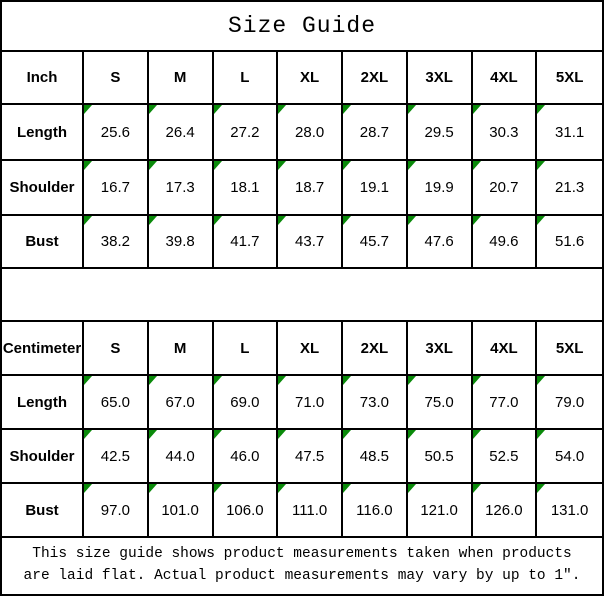 This screenshot has width=604, height=596. I want to click on measurement-value: 67.0, so click(180, 402).